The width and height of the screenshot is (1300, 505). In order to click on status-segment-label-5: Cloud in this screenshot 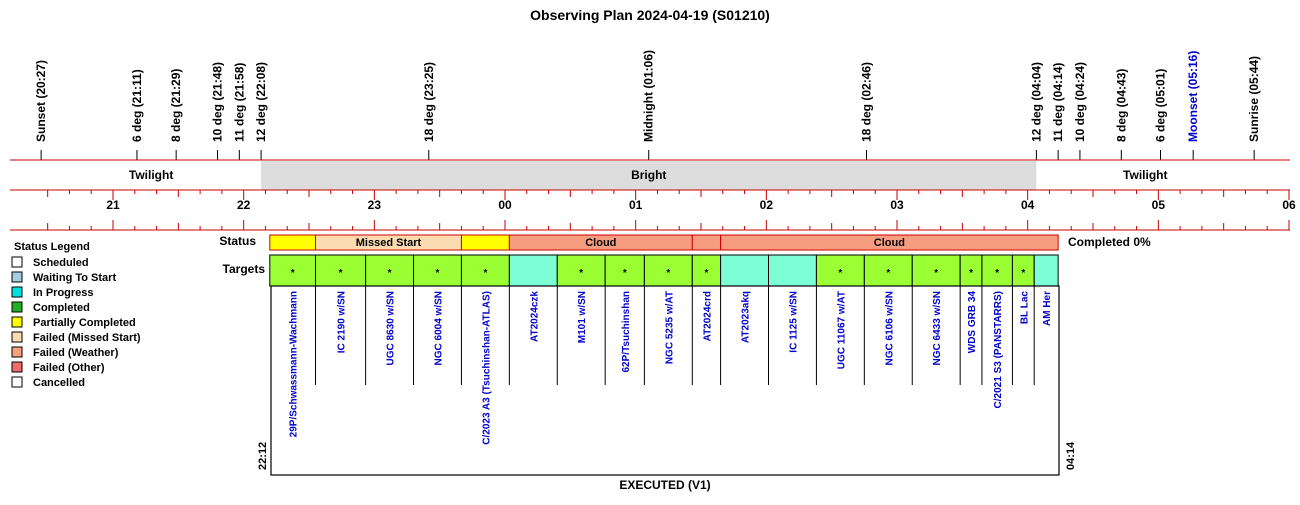, I will do `click(889, 243)`.